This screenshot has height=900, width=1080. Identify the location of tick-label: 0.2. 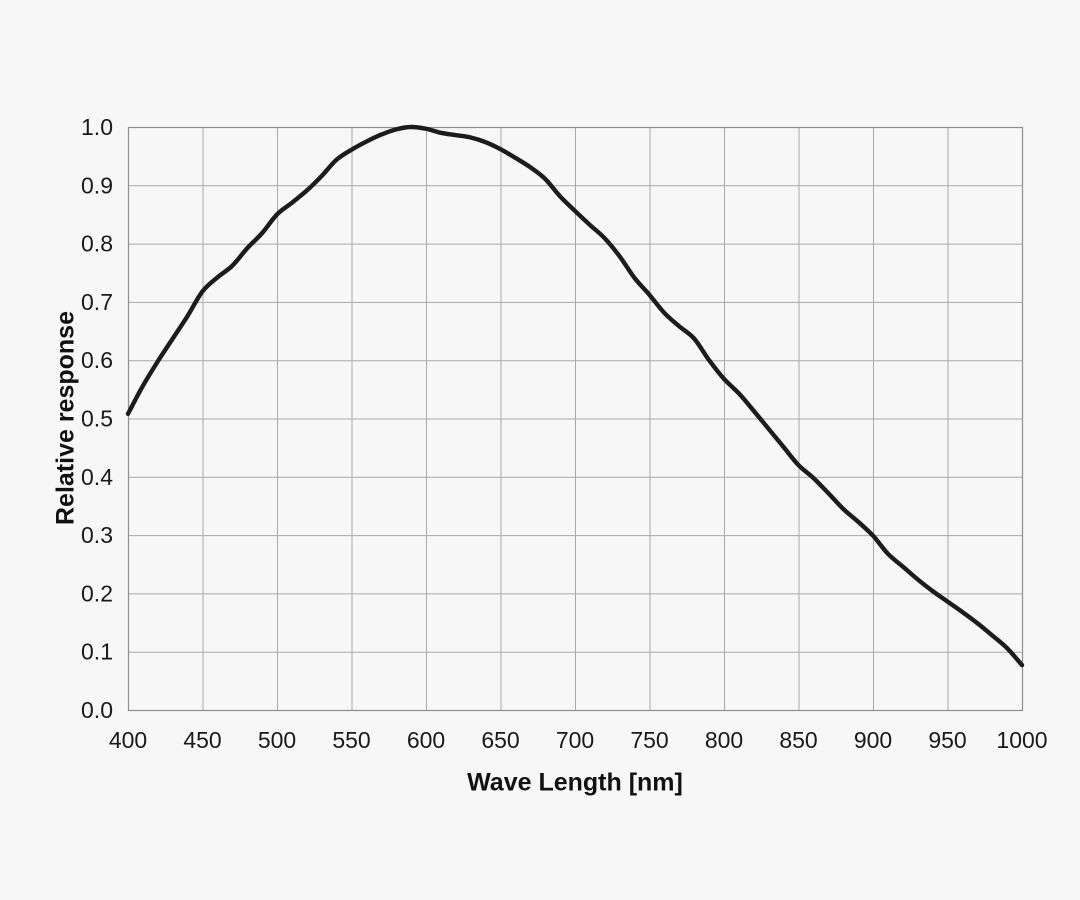
(97, 593).